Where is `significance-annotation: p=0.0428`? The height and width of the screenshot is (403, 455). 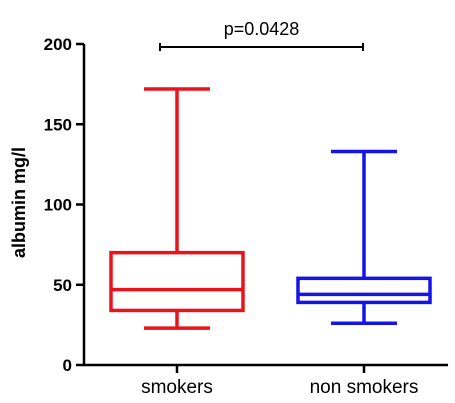
significance-annotation: p=0.0428 is located at coordinates (261, 35).